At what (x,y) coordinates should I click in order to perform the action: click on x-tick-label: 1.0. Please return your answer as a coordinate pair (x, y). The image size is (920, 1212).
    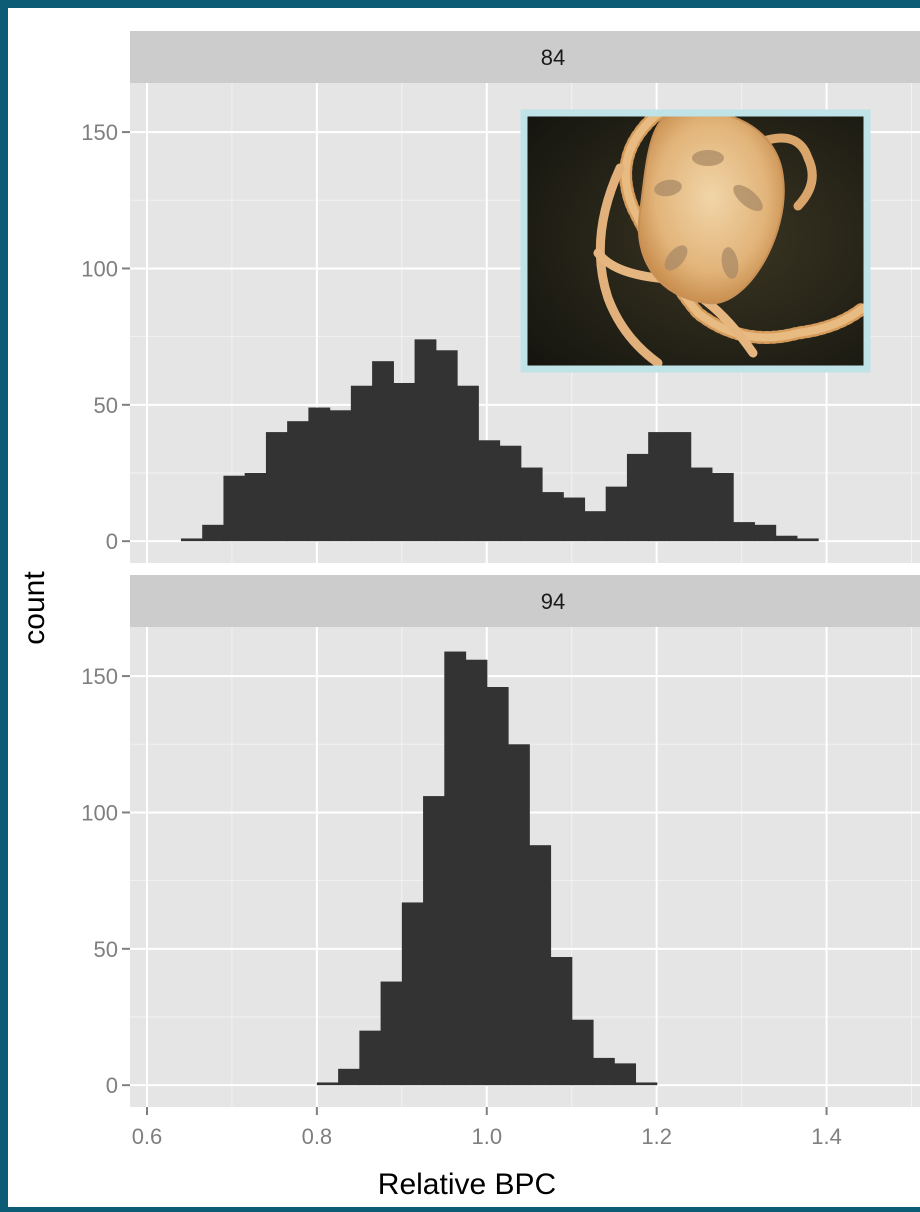
    Looking at the image, I should click on (486, 1136).